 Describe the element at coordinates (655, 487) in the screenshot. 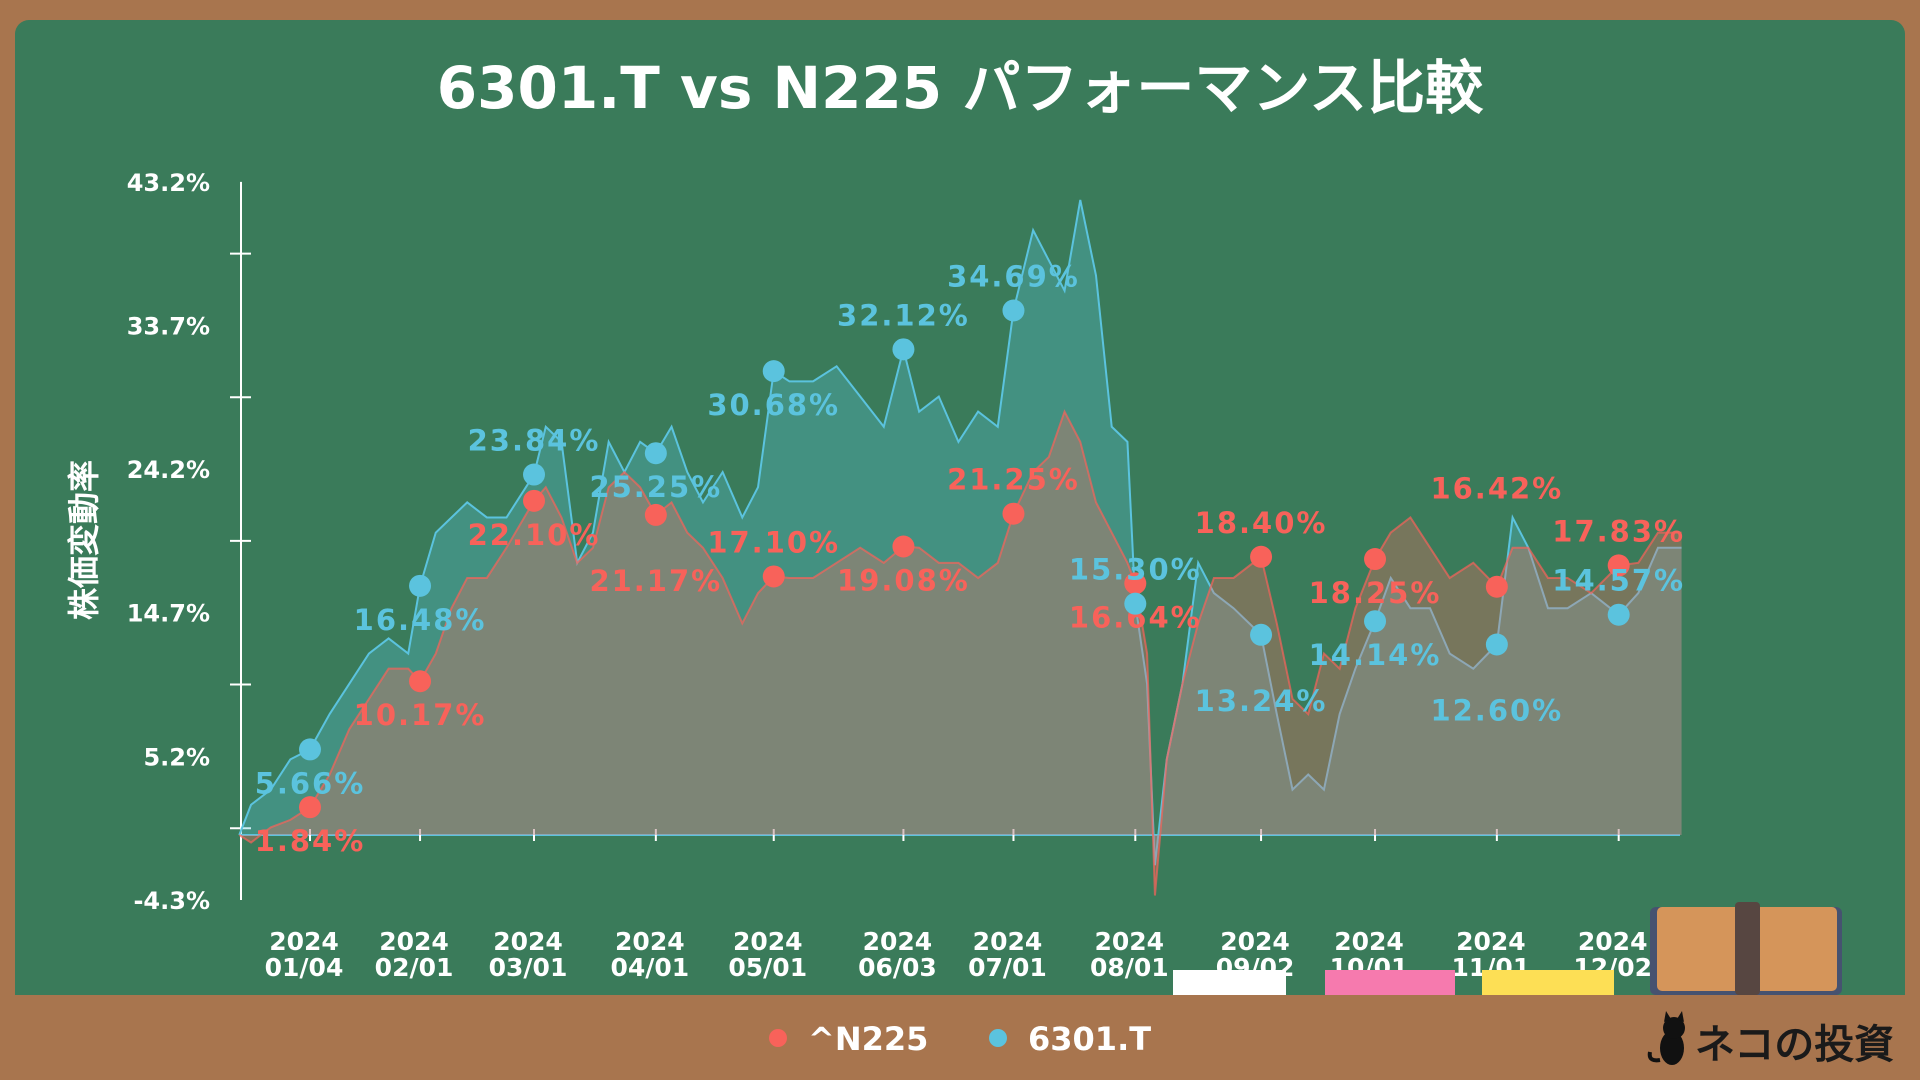

I see `data-label-6301: 25.25%` at that location.